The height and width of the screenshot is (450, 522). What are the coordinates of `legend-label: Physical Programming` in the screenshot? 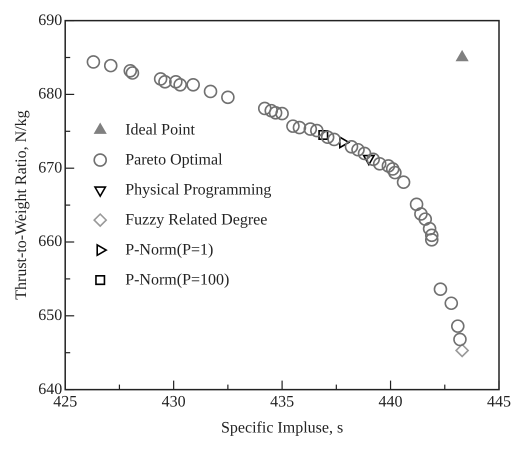 It's located at (198, 189).